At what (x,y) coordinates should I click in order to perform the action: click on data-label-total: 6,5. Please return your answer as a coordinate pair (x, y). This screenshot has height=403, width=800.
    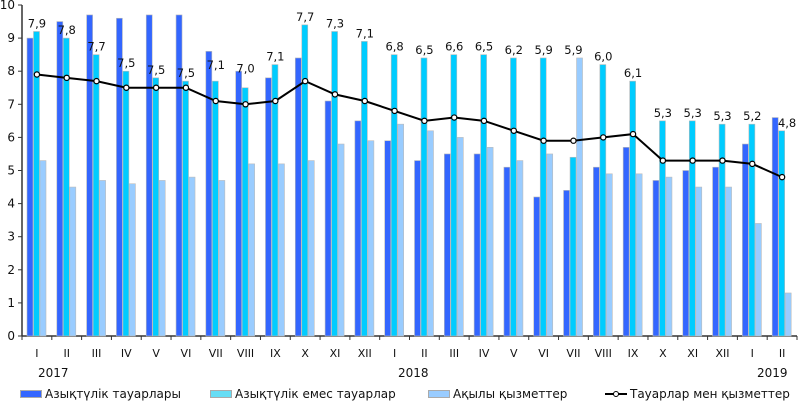
    Looking at the image, I should click on (424, 50).